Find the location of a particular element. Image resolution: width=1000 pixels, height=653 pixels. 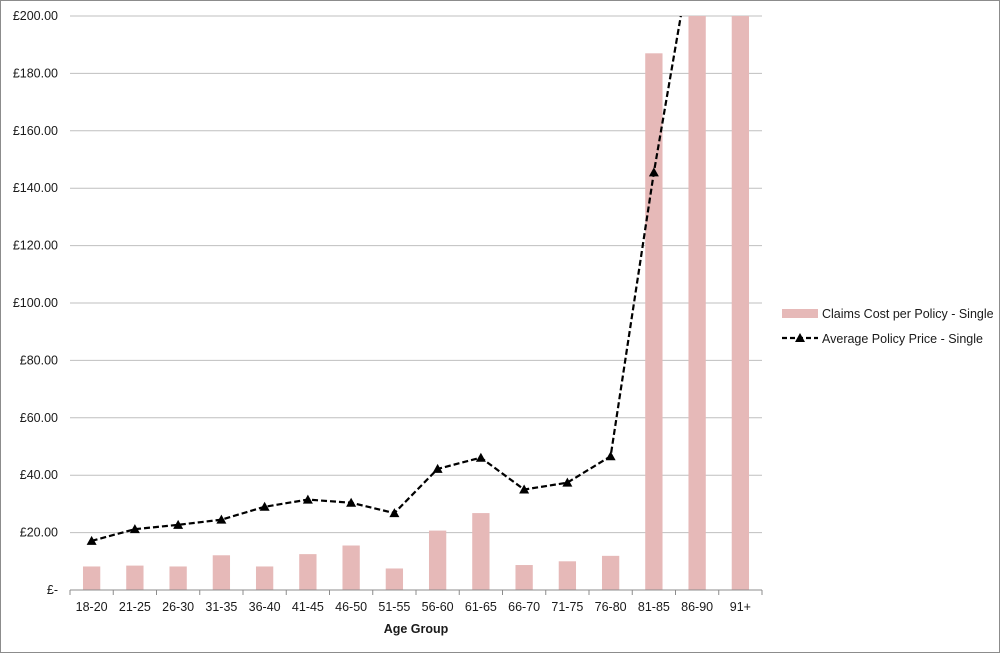

x-tick-label: 41-45 is located at coordinates (308, 607).